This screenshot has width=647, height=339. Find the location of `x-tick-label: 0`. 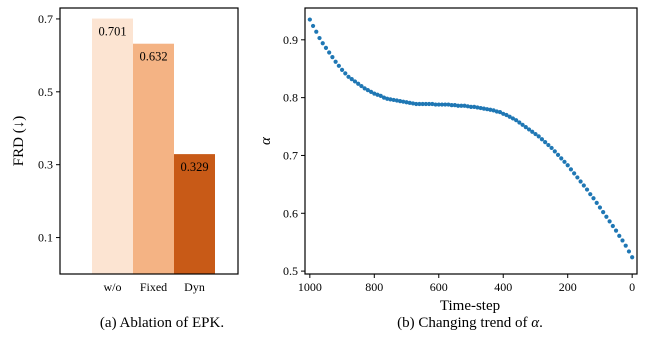

x-tick-label: 0 is located at coordinates (632, 287).